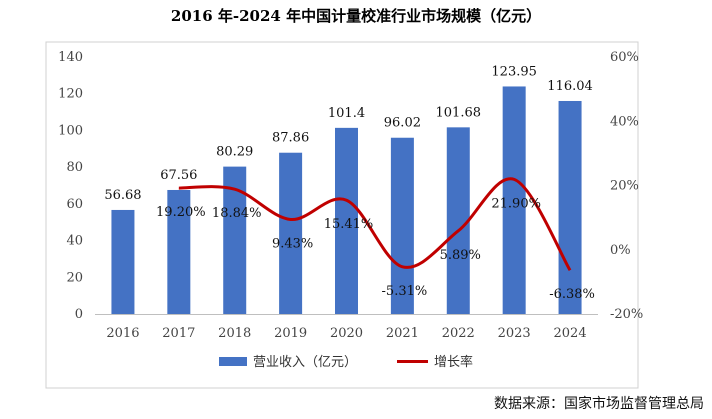 This screenshot has height=419, width=712. What do you see at coordinates (70, 57) in the screenshot?
I see `left-tick-label: 140` at bounding box center [70, 57].